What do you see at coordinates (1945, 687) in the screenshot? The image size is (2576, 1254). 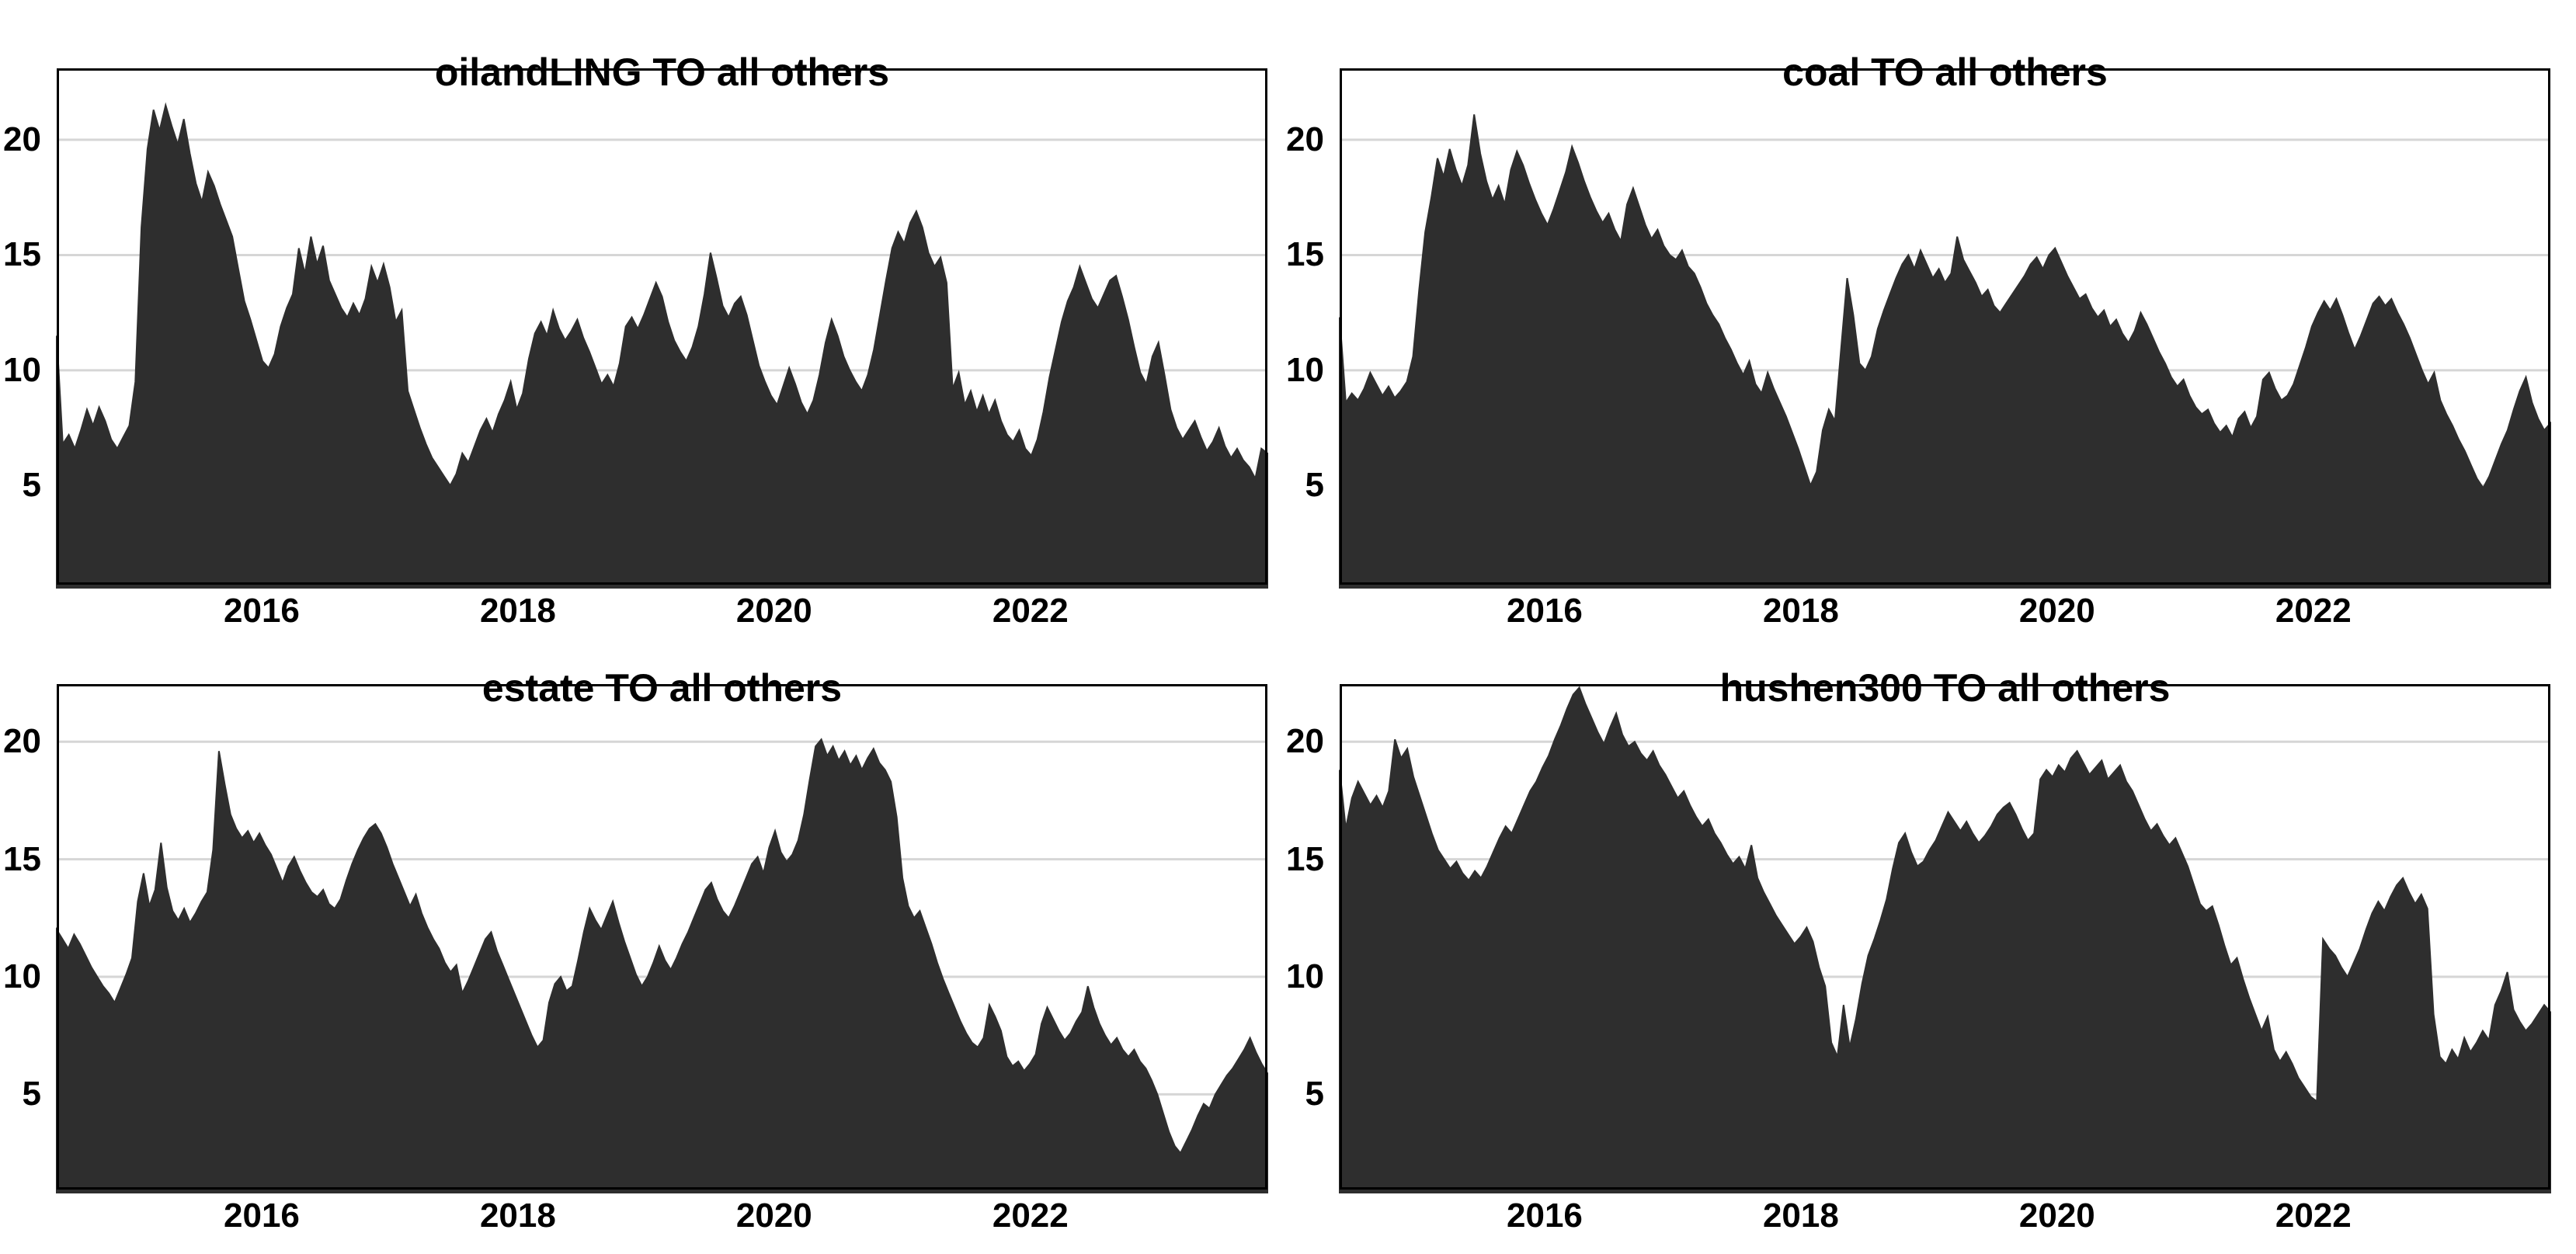 I see `panel-title-hushen300: hushen300 TO all others` at bounding box center [1945, 687].